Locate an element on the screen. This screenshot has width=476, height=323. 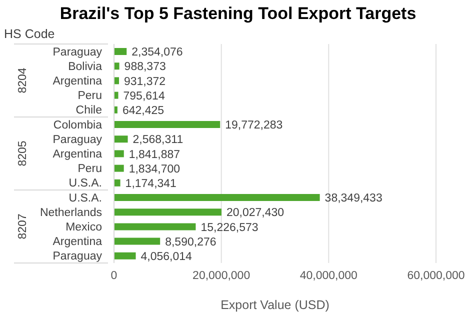
data-label: 4,056,014 is located at coordinates (166, 256).